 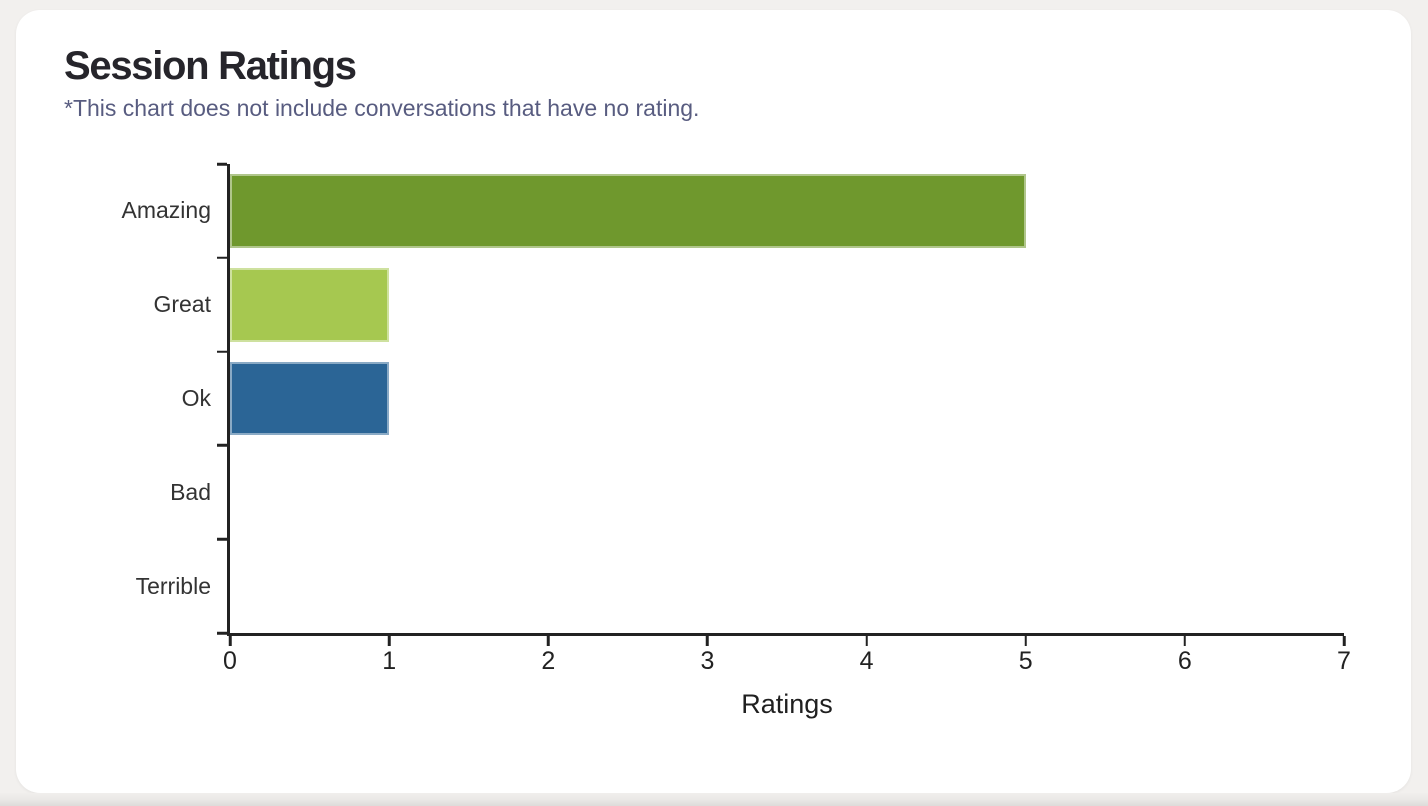 I want to click on category-label-amazing: Amazing, so click(x=166, y=210).